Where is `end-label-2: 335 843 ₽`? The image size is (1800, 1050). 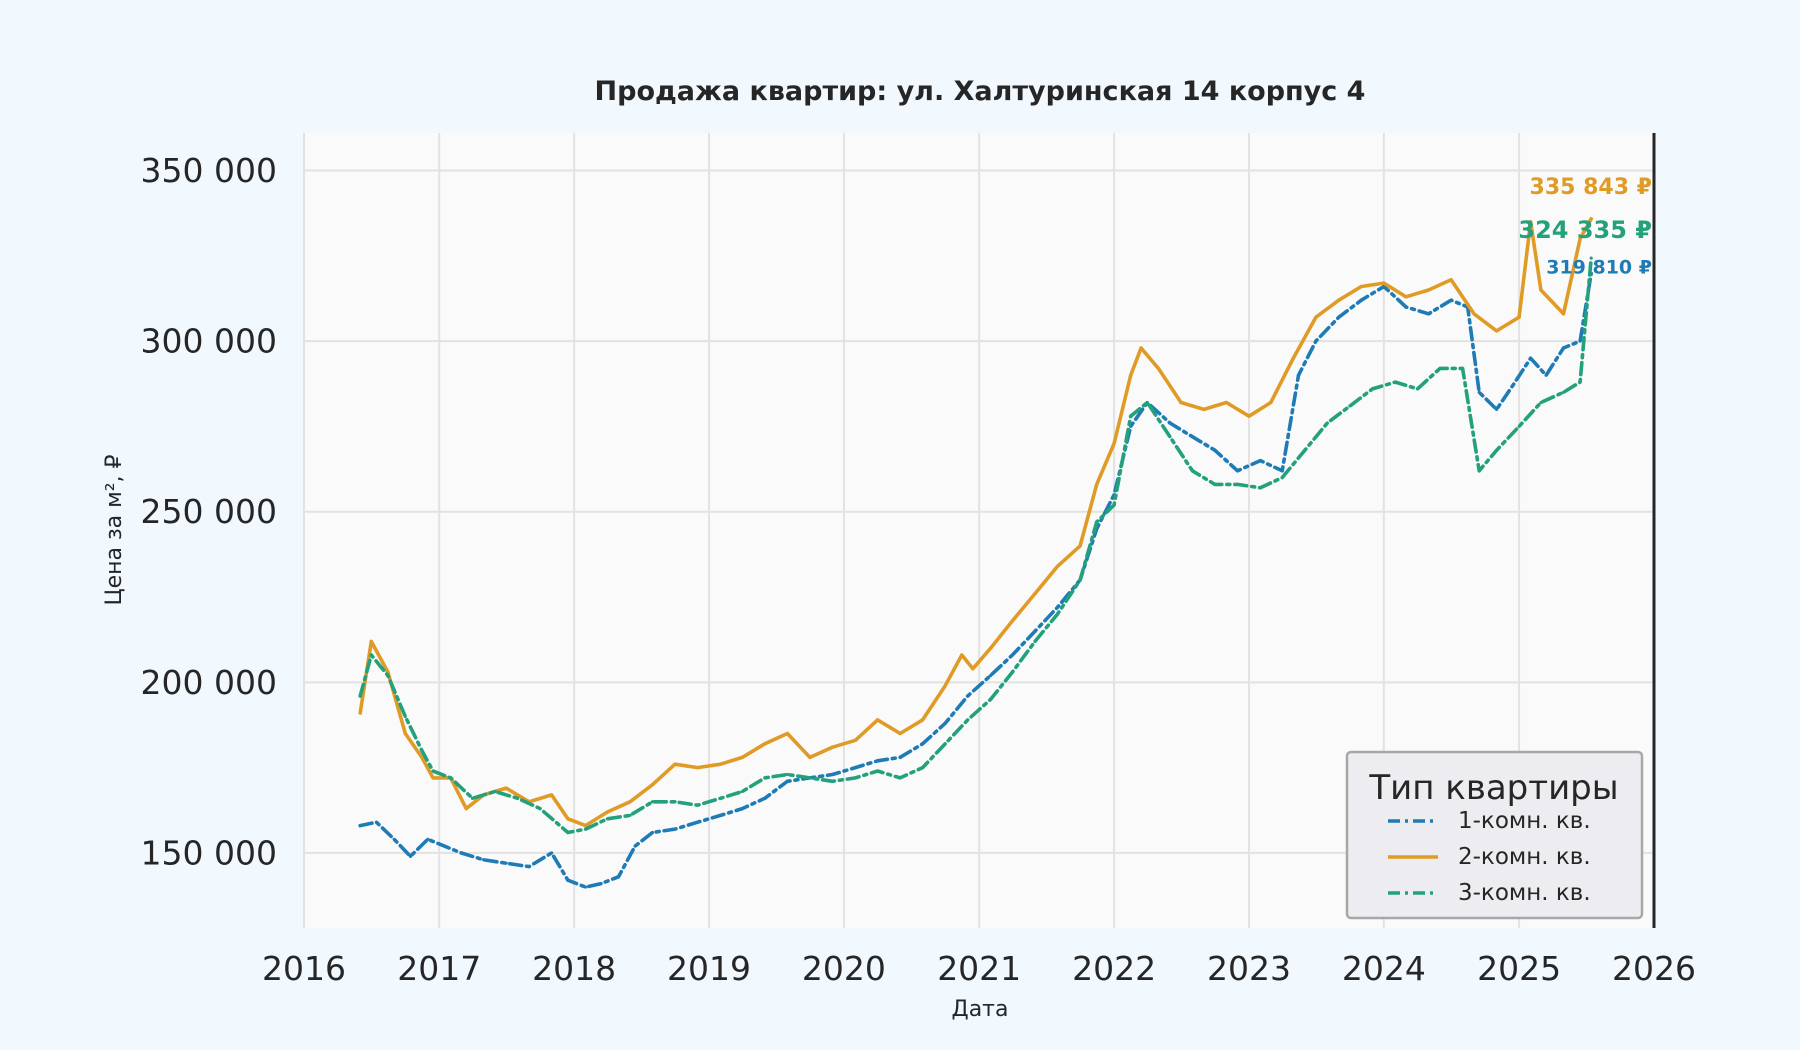 end-label-2: 335 843 ₽ is located at coordinates (1591, 187).